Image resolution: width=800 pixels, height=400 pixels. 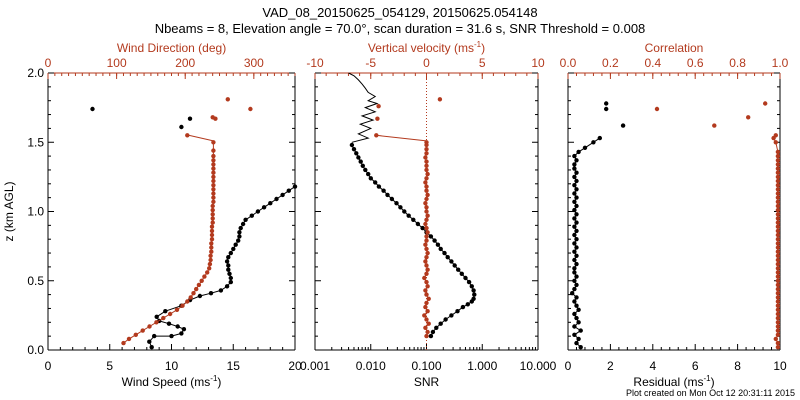 What do you see at coordinates (399, 12) in the screenshot?
I see `figure-title: VAD_08_20150625_054129, 20150625.054148` at bounding box center [399, 12].